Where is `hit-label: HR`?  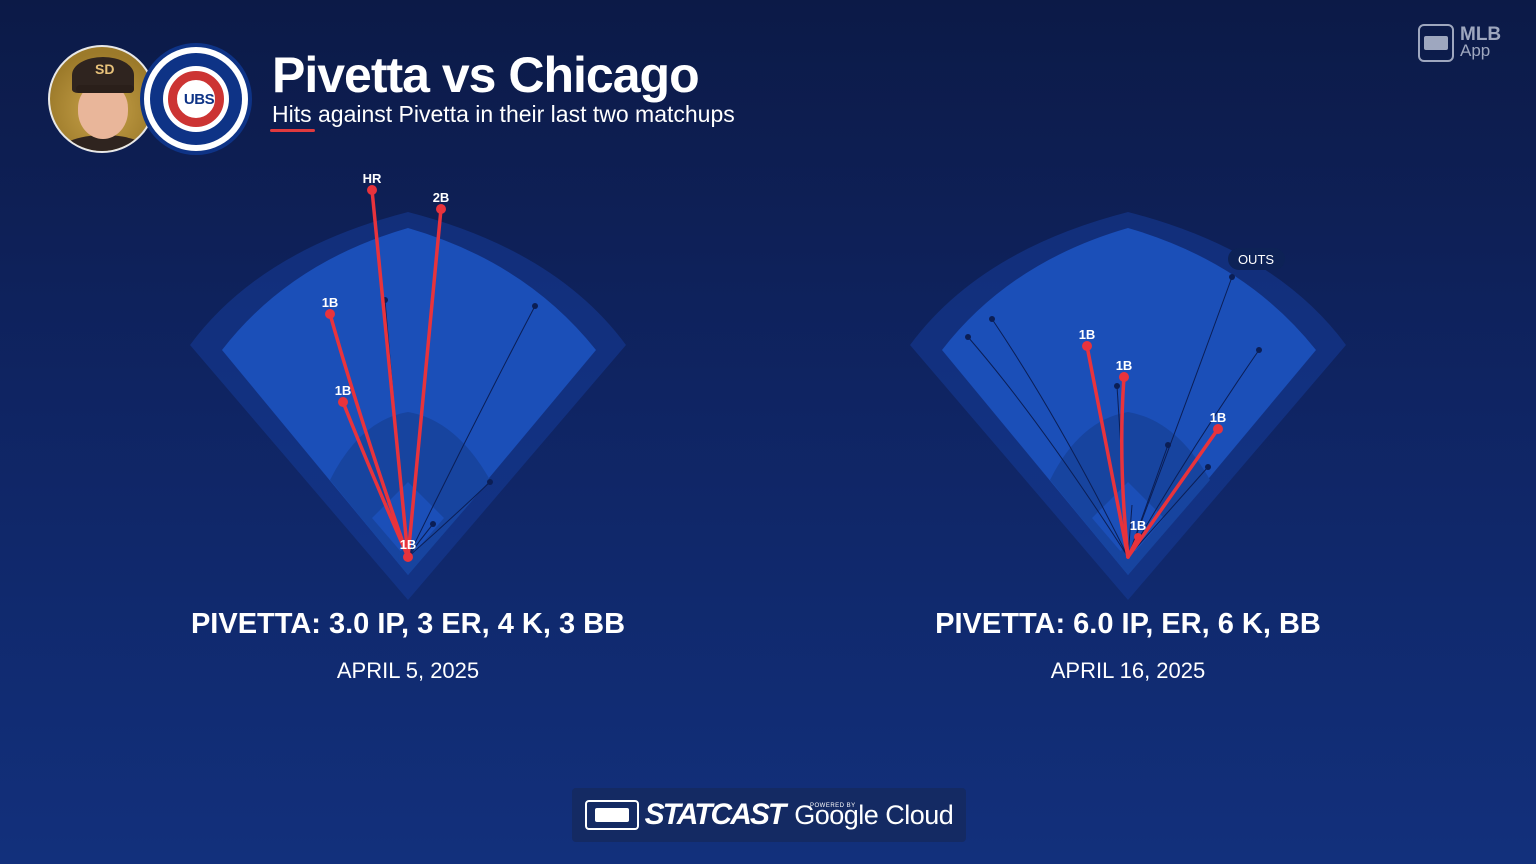
hit-label: HR is located at coordinates (372, 178).